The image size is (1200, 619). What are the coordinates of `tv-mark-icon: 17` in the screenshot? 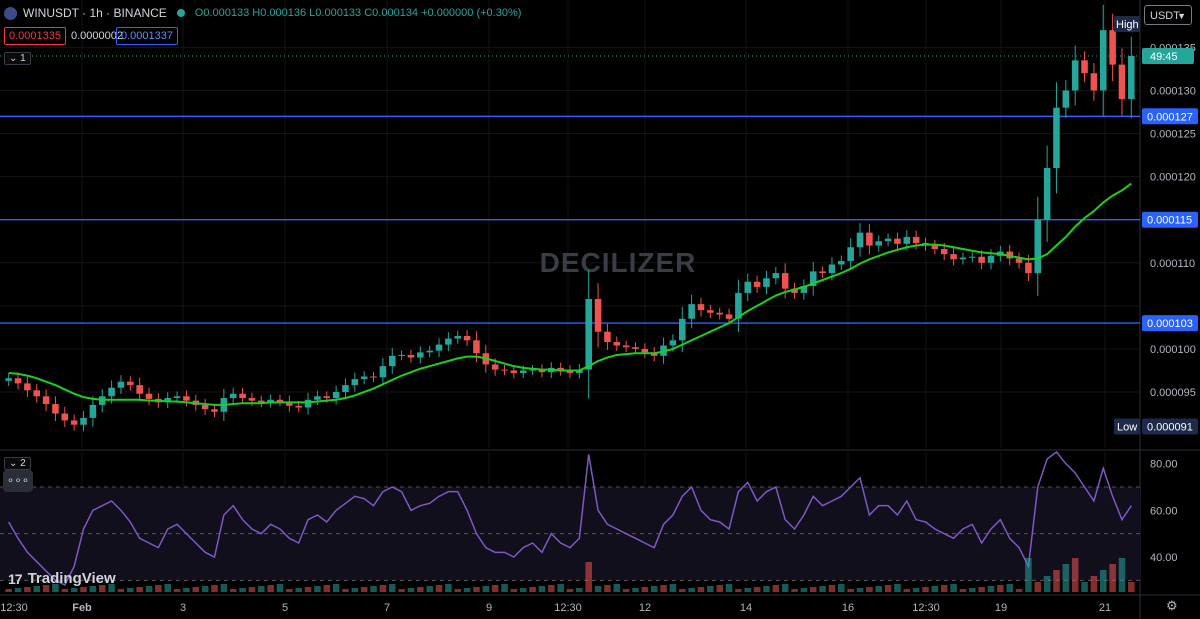 It's located at (15, 578).